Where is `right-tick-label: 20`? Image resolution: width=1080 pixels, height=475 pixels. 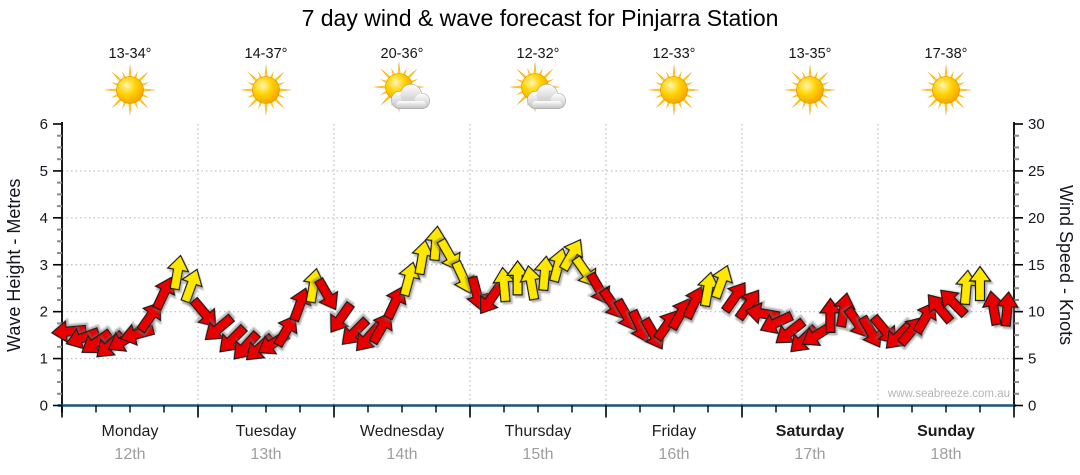 right-tick-label: 20 is located at coordinates (1036, 218).